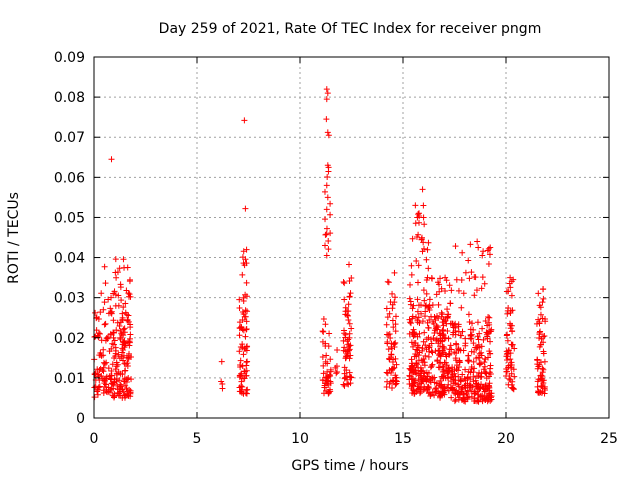  Describe the element at coordinates (69, 218) in the screenshot. I see `y-tick-label: 0.05` at that location.